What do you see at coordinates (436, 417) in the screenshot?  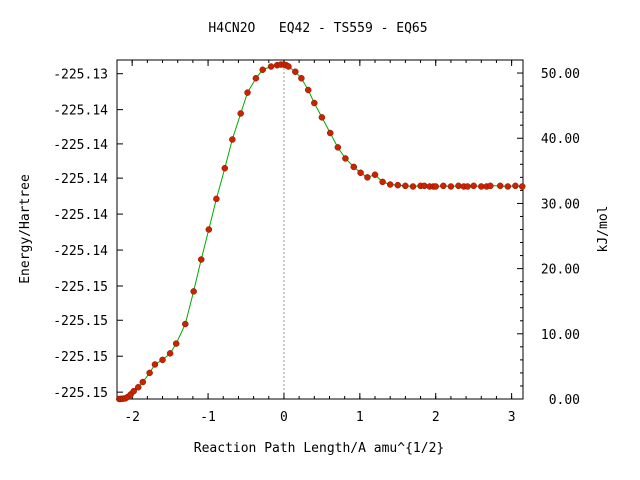 I see `x-tick-label: 2` at bounding box center [436, 417].